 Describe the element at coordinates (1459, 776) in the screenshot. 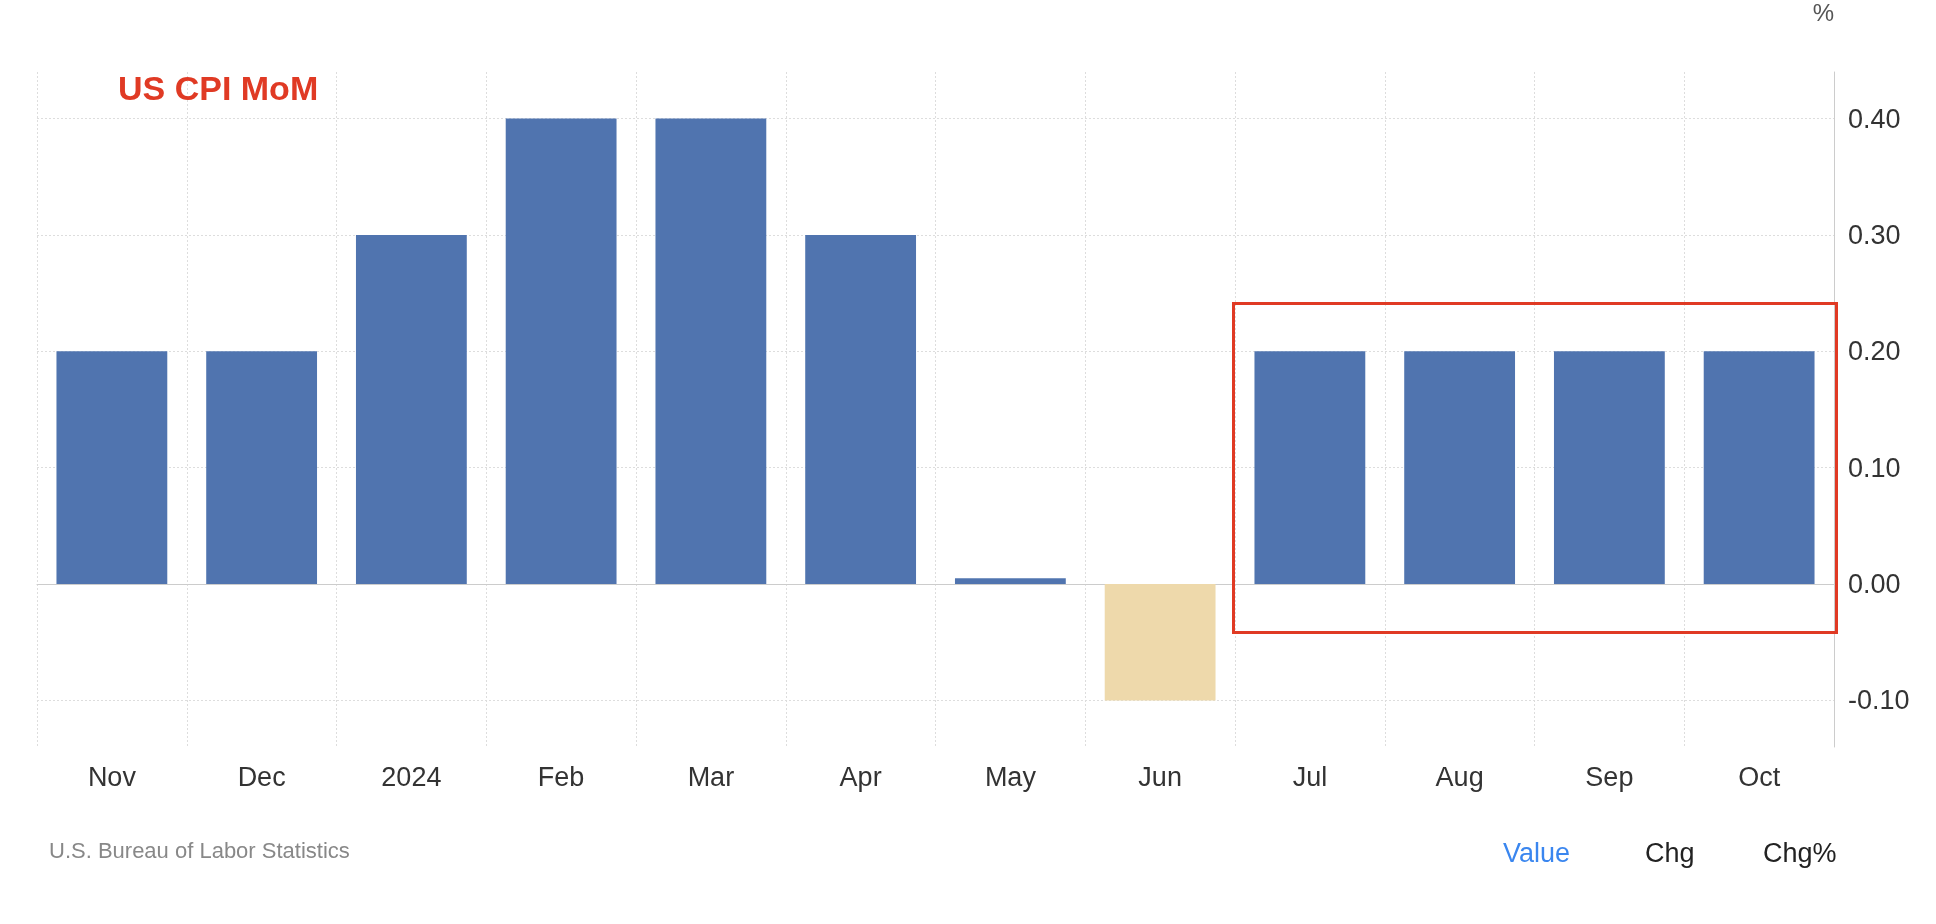

I see `x-tick-label: Aug` at that location.